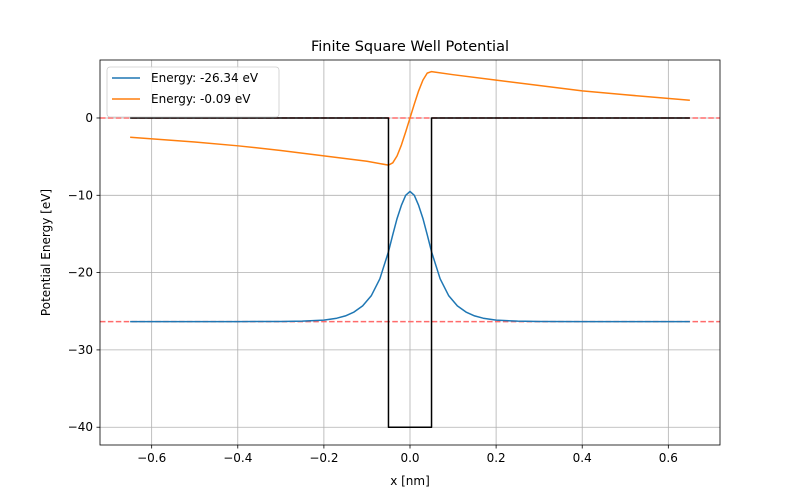 The width and height of the screenshot is (800, 500). I want to click on legend: Energy: -26.34 eV Energy: -0.09 eV, so click(193, 92).